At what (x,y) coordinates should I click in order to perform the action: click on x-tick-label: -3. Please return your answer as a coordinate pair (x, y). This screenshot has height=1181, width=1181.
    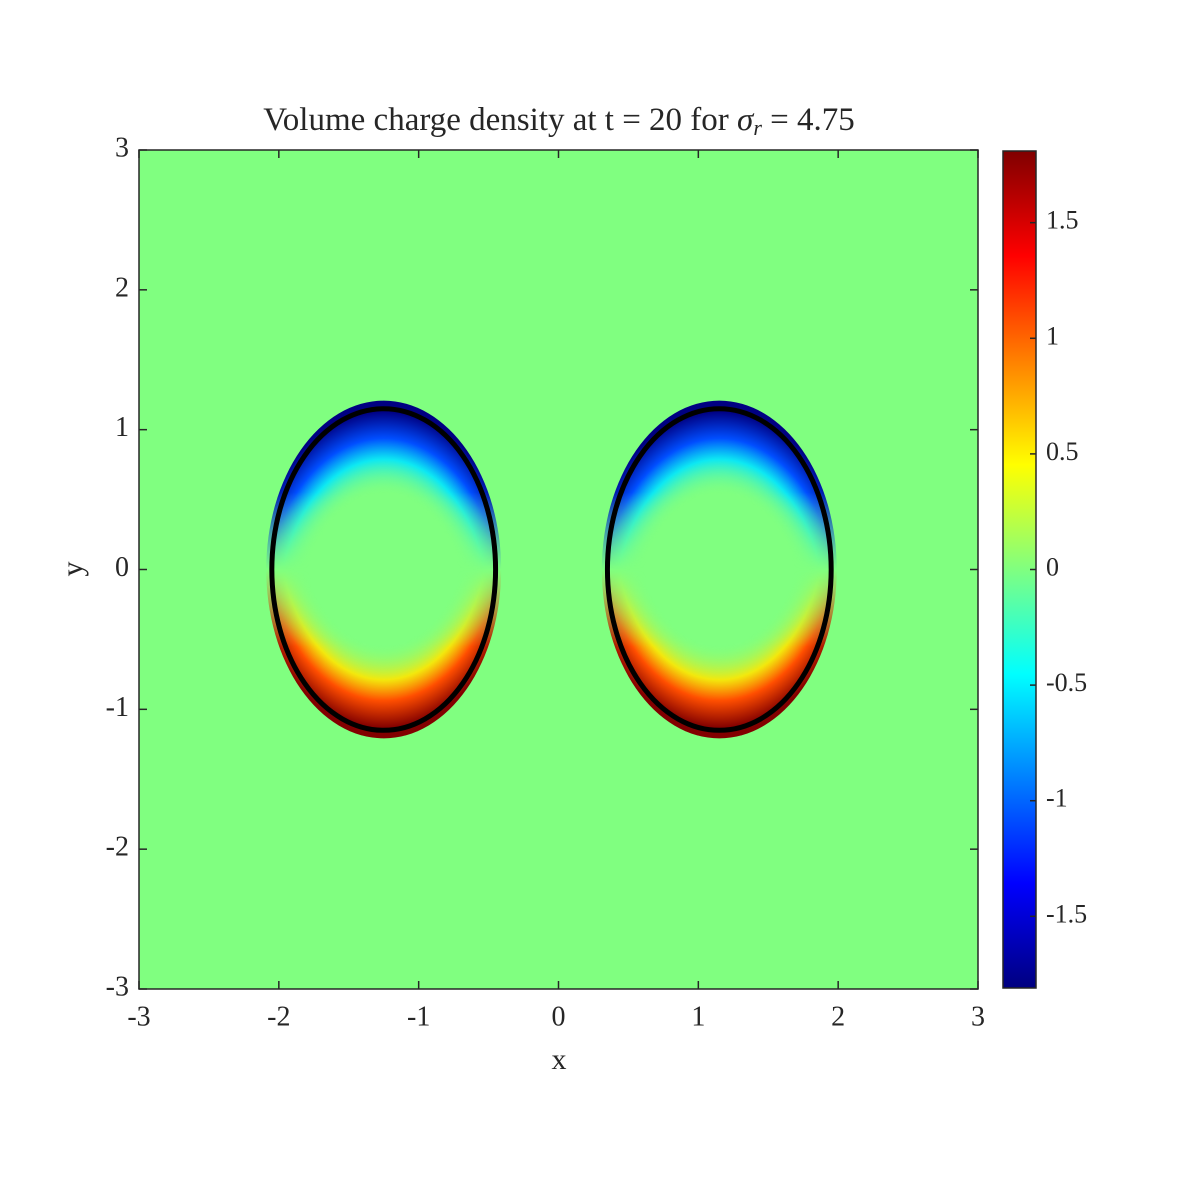
    Looking at the image, I should click on (138, 1016).